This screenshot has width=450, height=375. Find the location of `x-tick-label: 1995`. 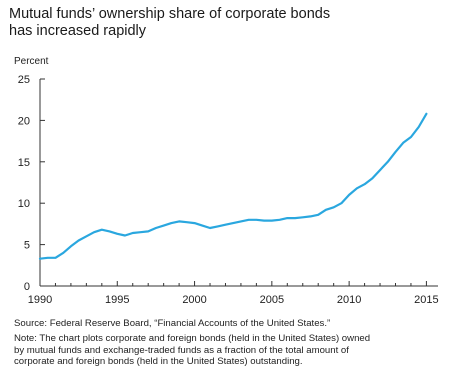

x-tick-label: 1995 is located at coordinates (117, 300).